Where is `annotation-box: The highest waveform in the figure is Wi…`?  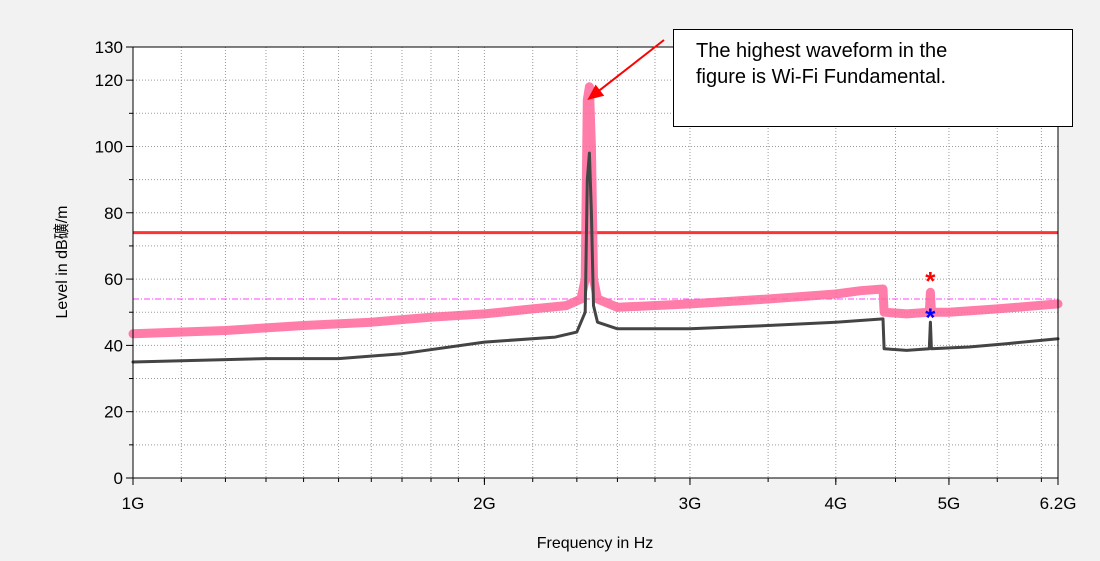
annotation-box: The highest waveform in the figure is Wi… is located at coordinates (873, 78).